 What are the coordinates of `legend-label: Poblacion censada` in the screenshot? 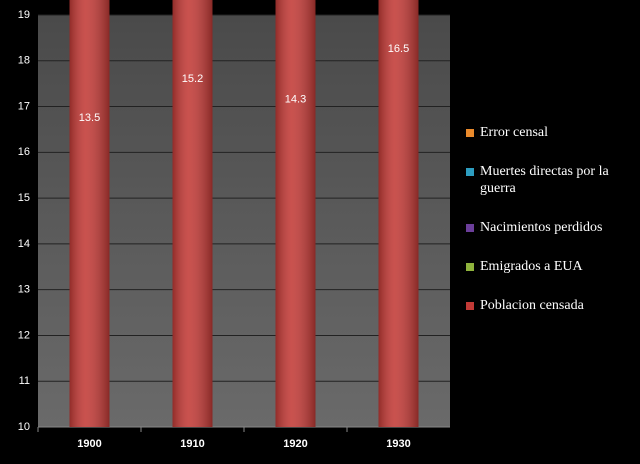 It's located at (532, 305).